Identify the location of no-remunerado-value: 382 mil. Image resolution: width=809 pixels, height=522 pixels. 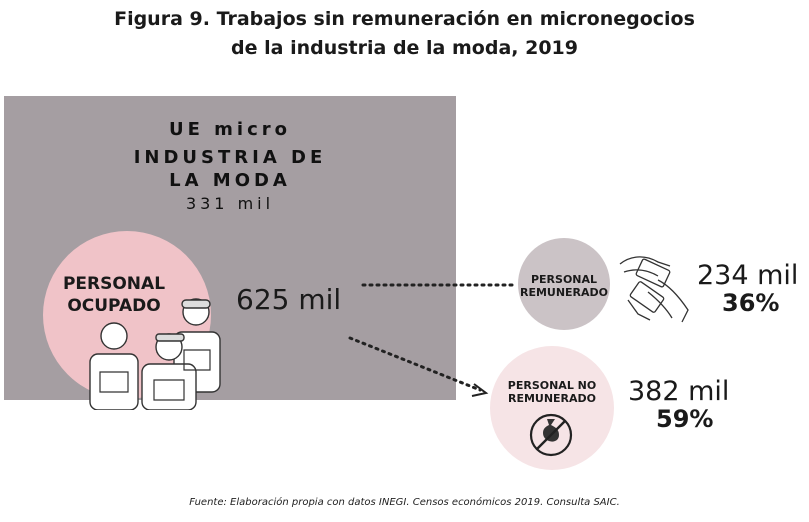
(679, 391).